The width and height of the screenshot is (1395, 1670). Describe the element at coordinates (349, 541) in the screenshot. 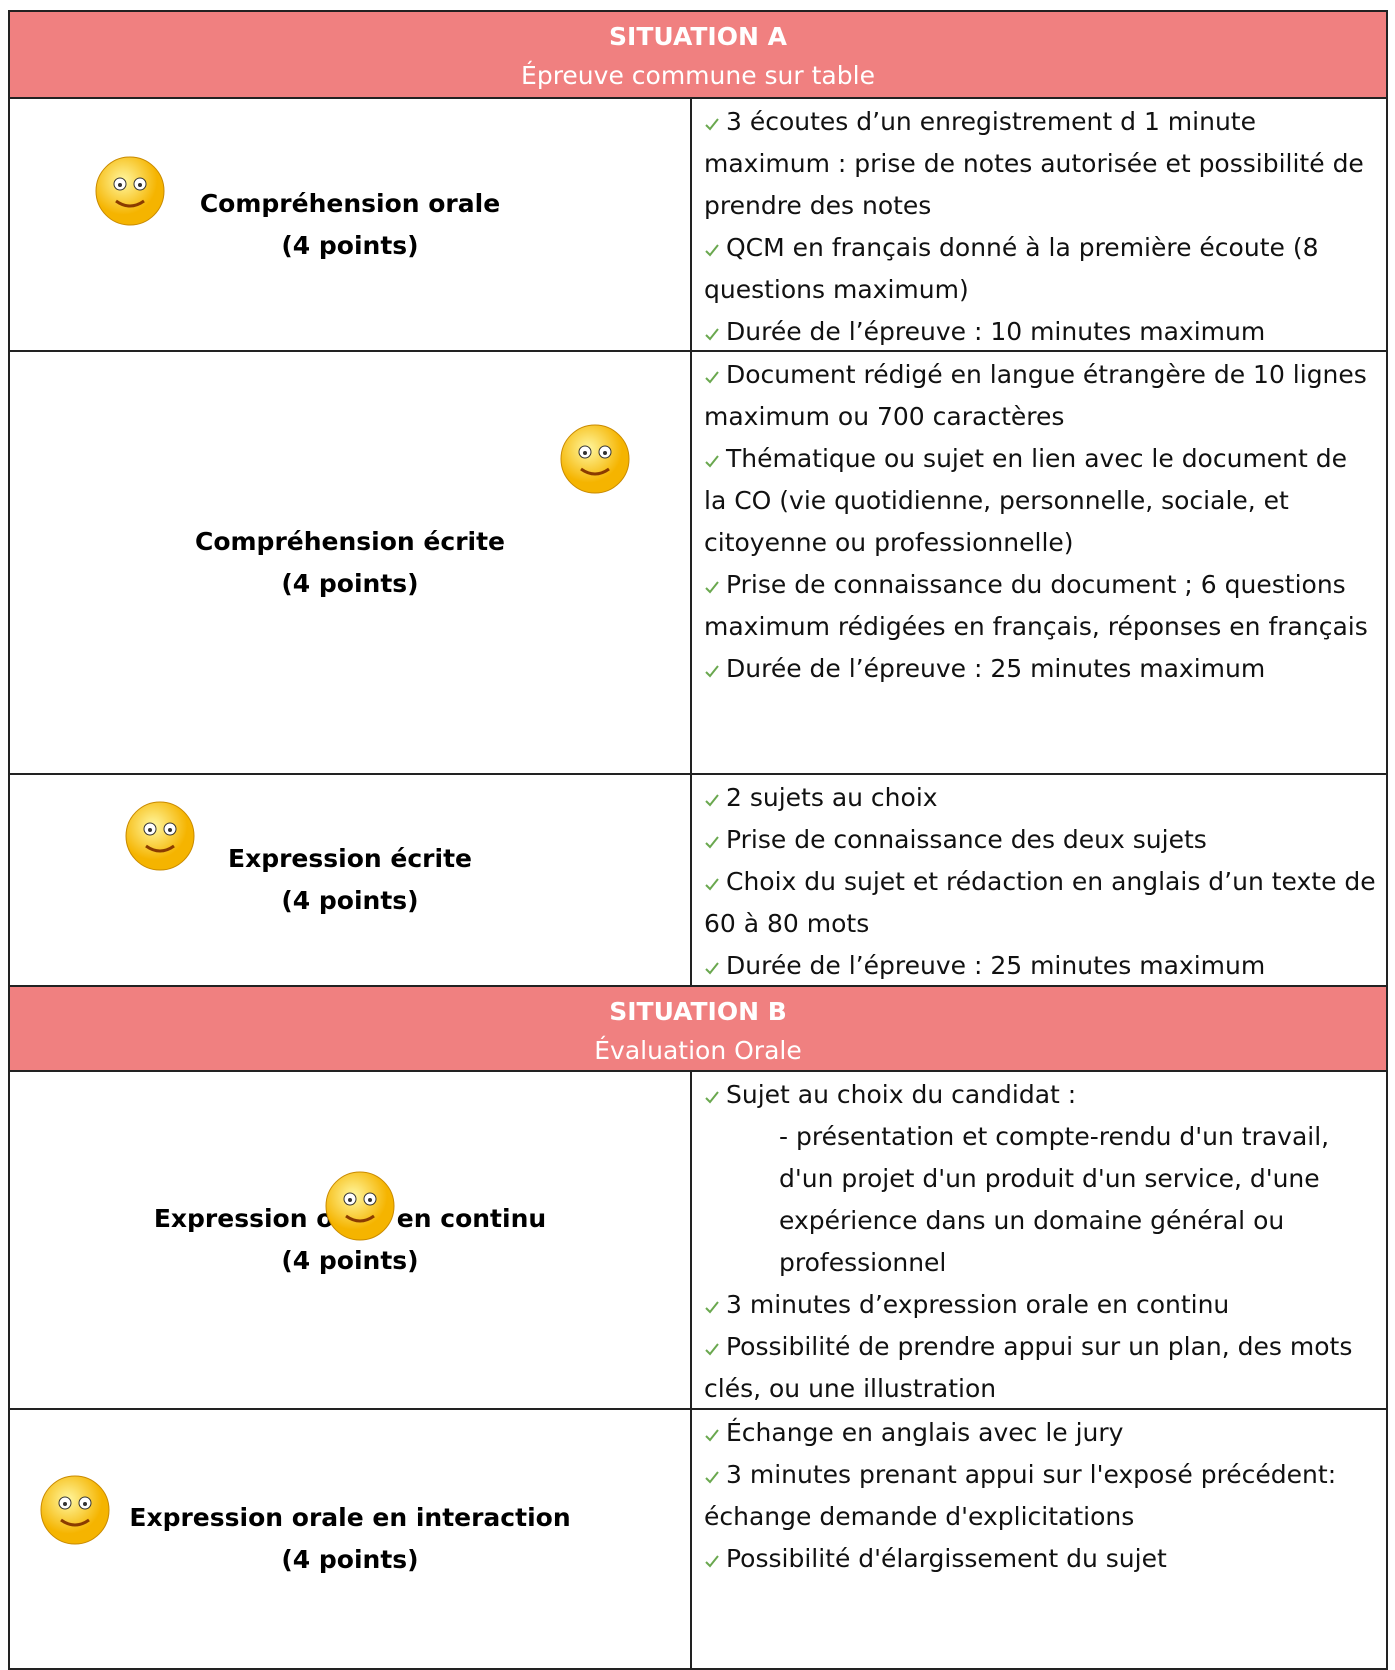

I see `skill-label: Compréhension écrite` at that location.